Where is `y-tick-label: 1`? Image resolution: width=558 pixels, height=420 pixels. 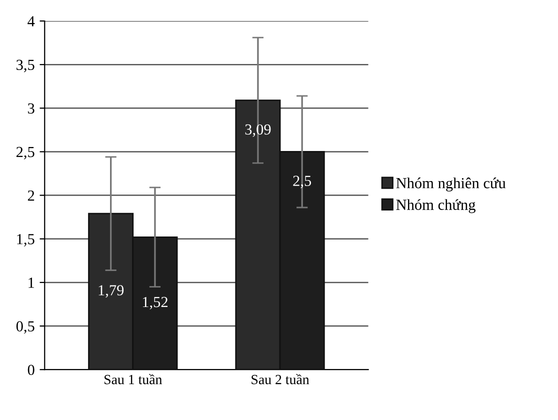 y-tick-label: 1 is located at coordinates (31, 283).